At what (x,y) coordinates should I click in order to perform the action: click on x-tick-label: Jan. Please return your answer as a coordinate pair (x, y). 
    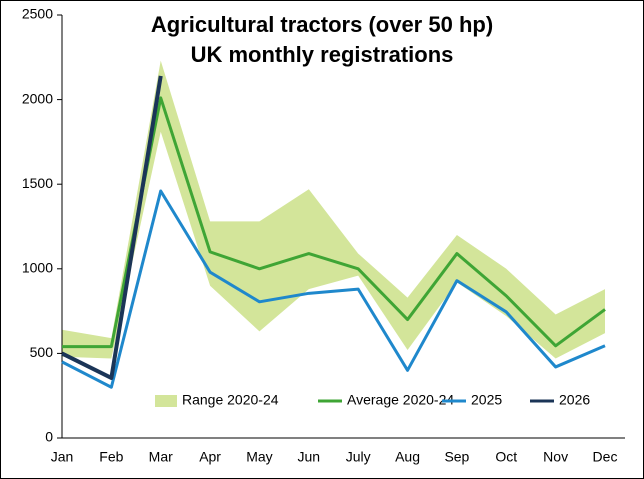
    Looking at the image, I should click on (62, 457).